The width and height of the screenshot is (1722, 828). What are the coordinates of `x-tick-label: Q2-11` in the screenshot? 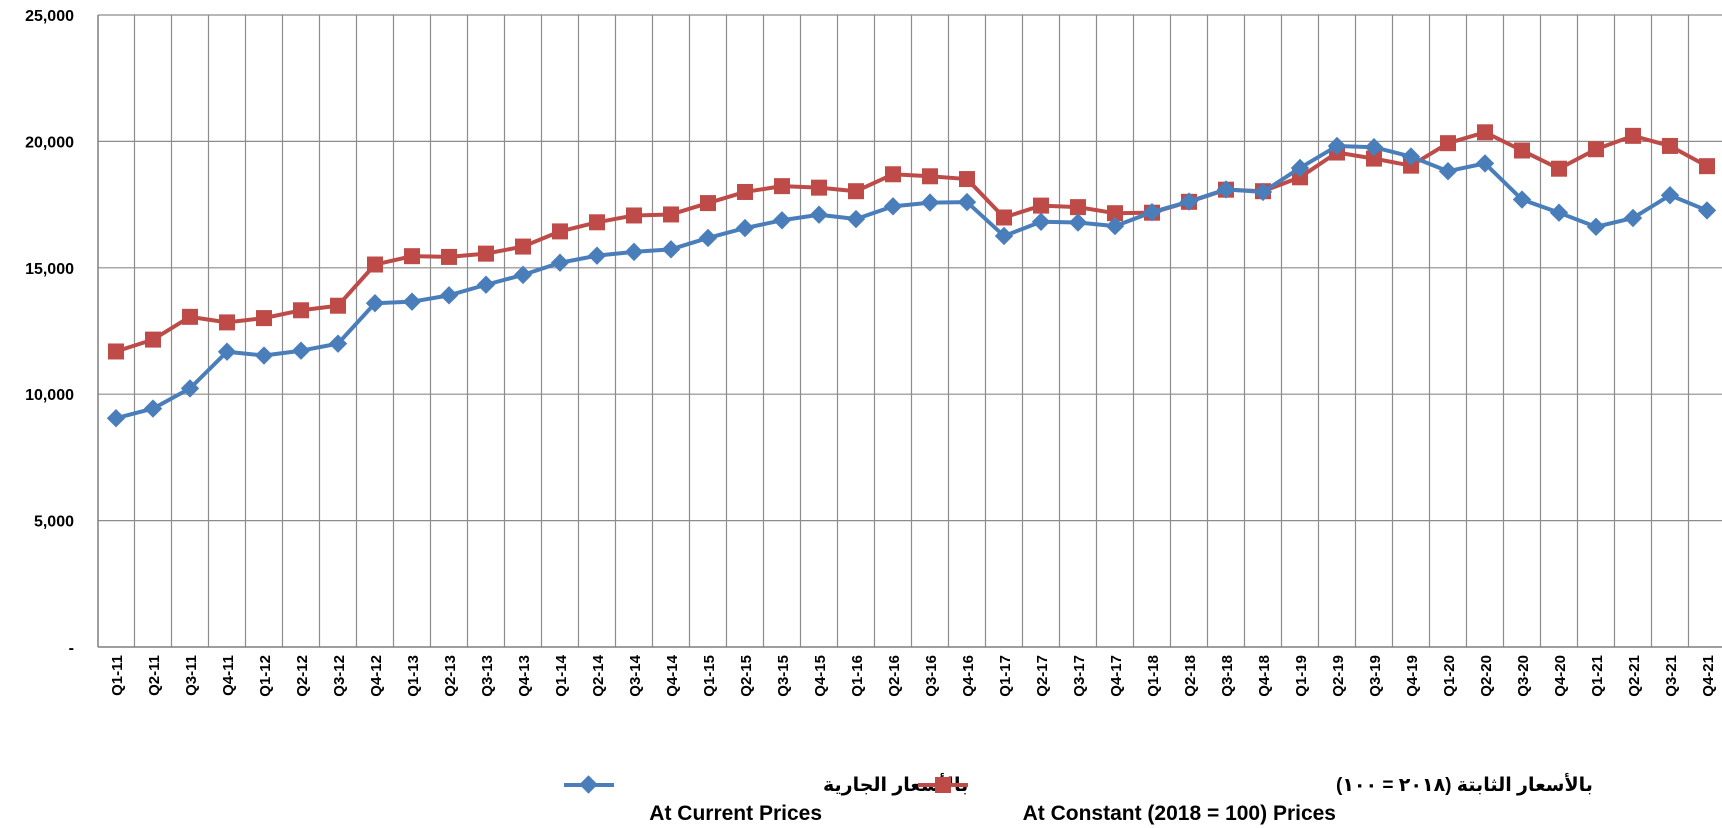 It's located at (154, 675).